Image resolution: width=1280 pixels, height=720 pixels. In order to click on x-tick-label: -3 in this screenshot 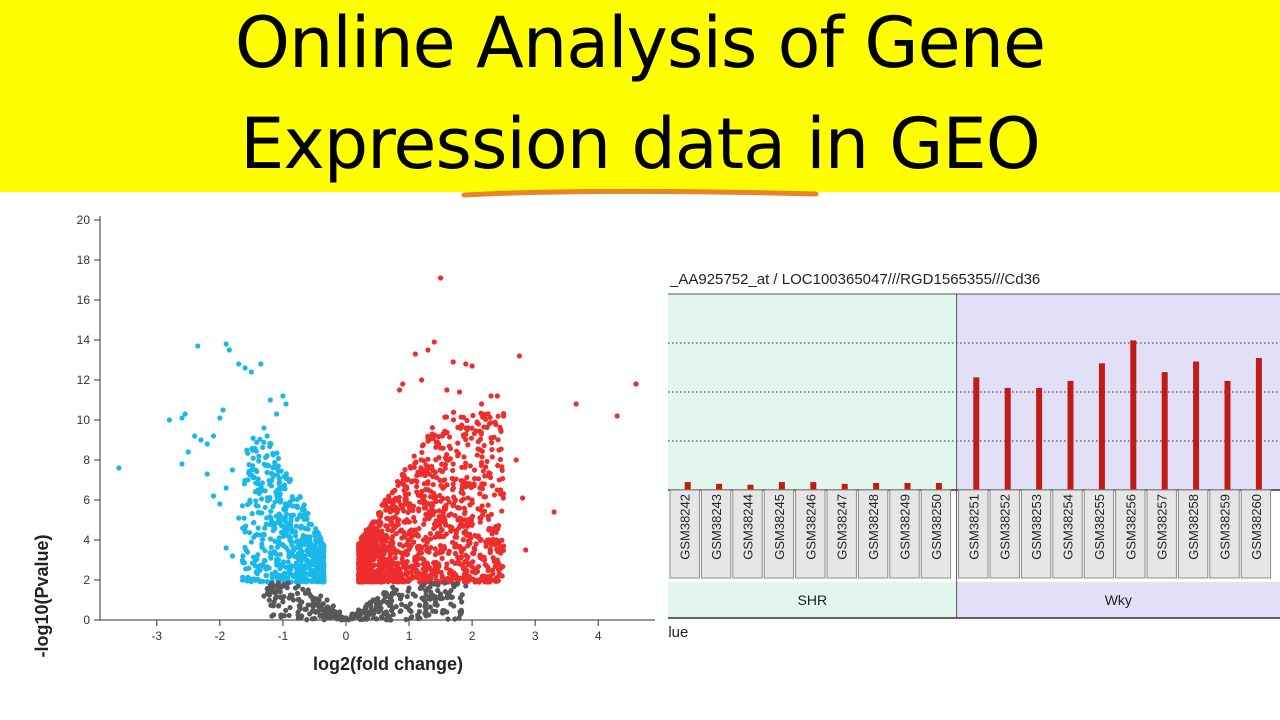, I will do `click(156, 636)`.